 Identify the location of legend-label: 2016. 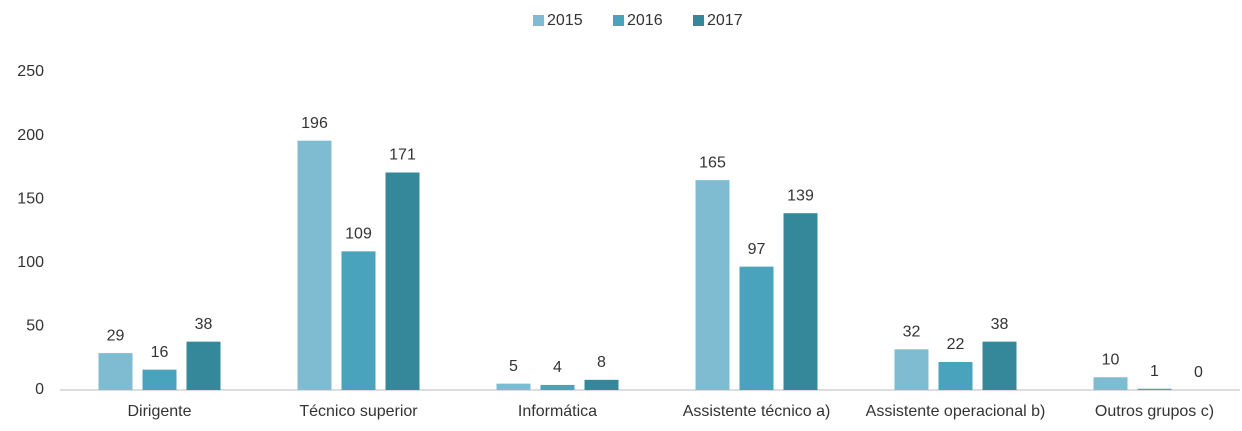
(645, 20).